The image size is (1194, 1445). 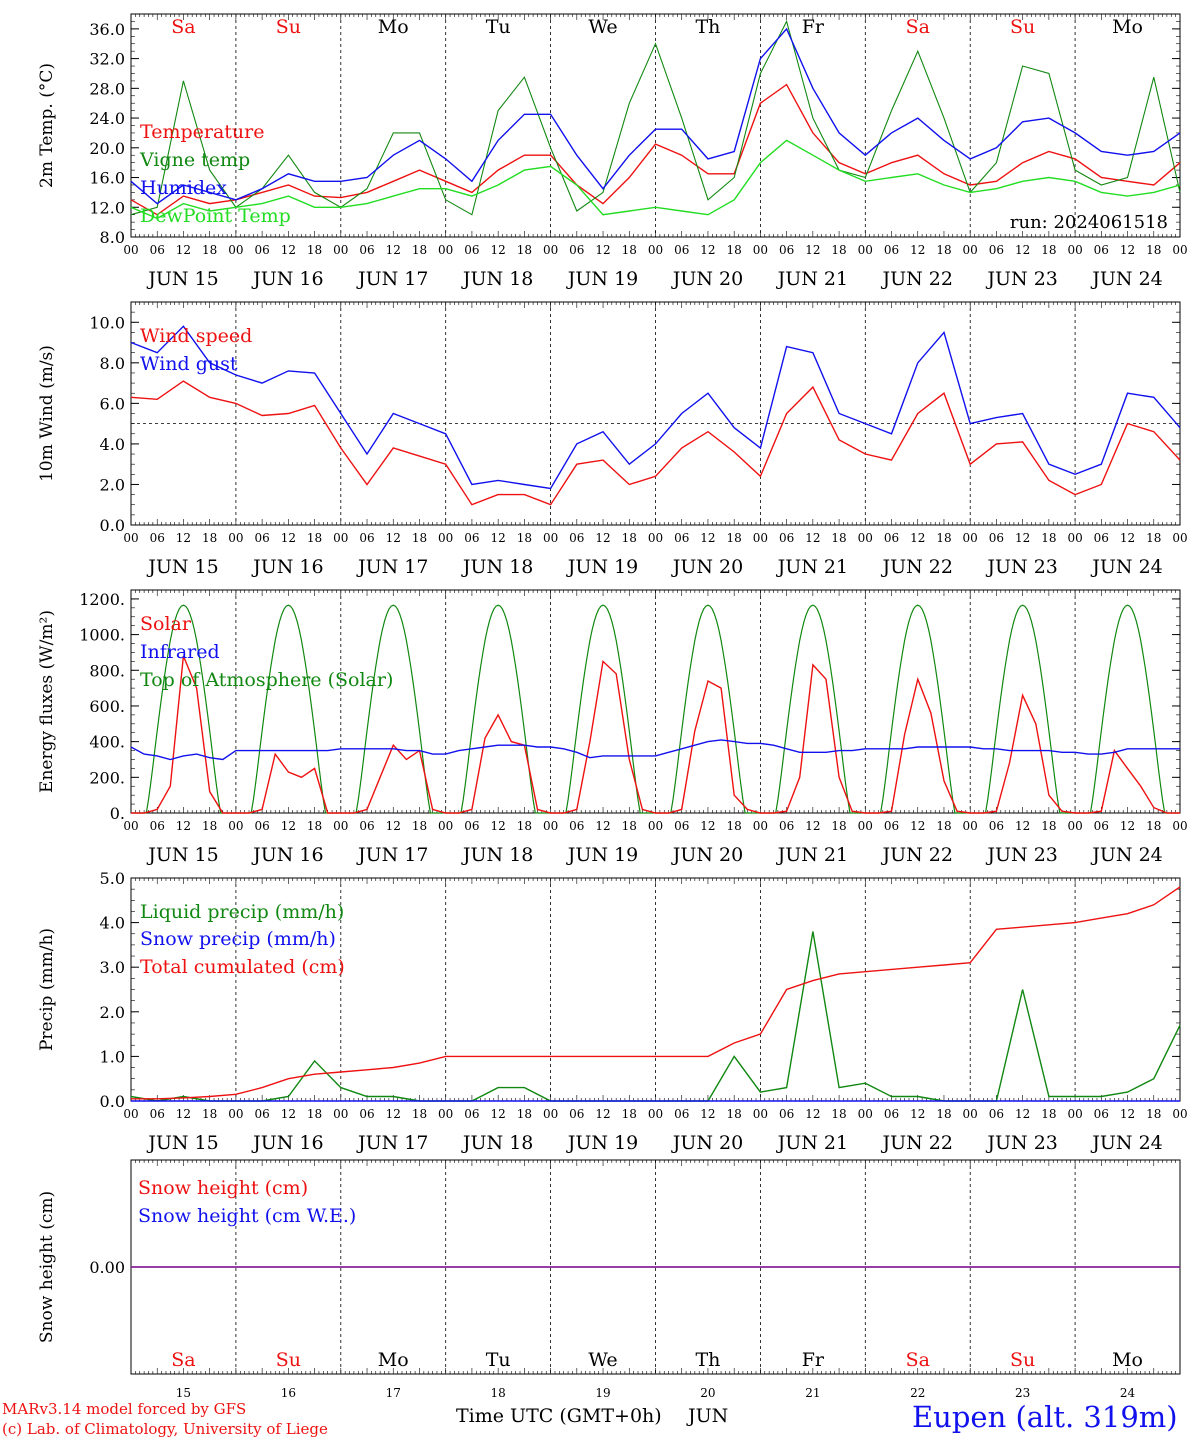 What do you see at coordinates (287, 855) in the screenshot?
I see `x-date-label: JUN 16` at bounding box center [287, 855].